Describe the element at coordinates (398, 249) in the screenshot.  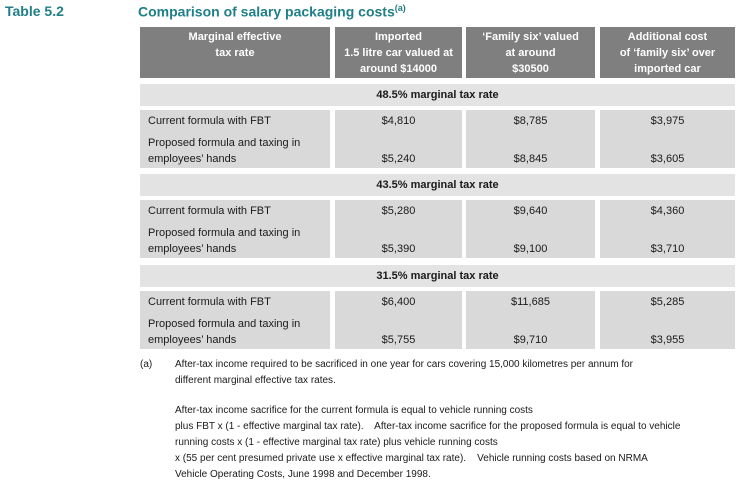
I see `cell-value: $5,390` at that location.